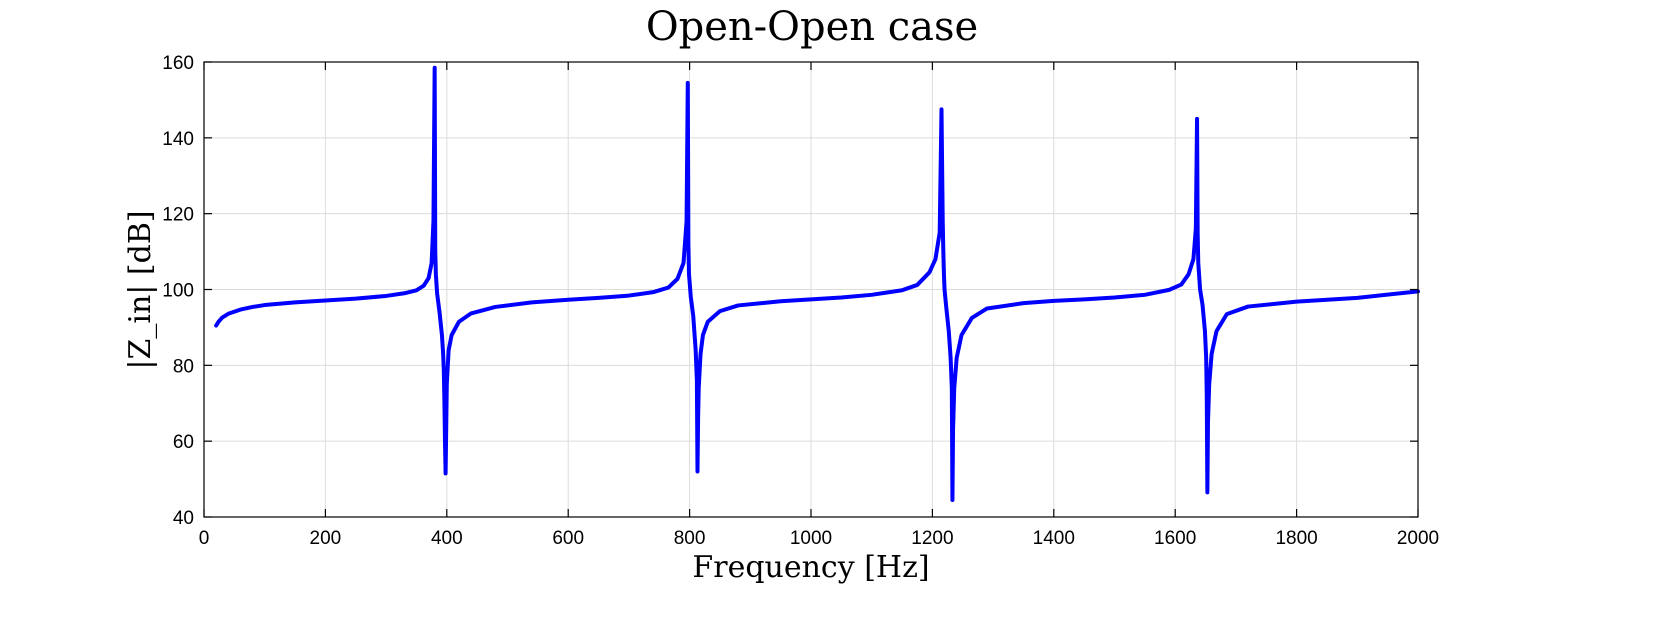 The height and width of the screenshot is (625, 1667). I want to click on x-tick-labels: 0 200 400 600 800 1000 1200 1400 1600 1800 2000, so click(819, 538).